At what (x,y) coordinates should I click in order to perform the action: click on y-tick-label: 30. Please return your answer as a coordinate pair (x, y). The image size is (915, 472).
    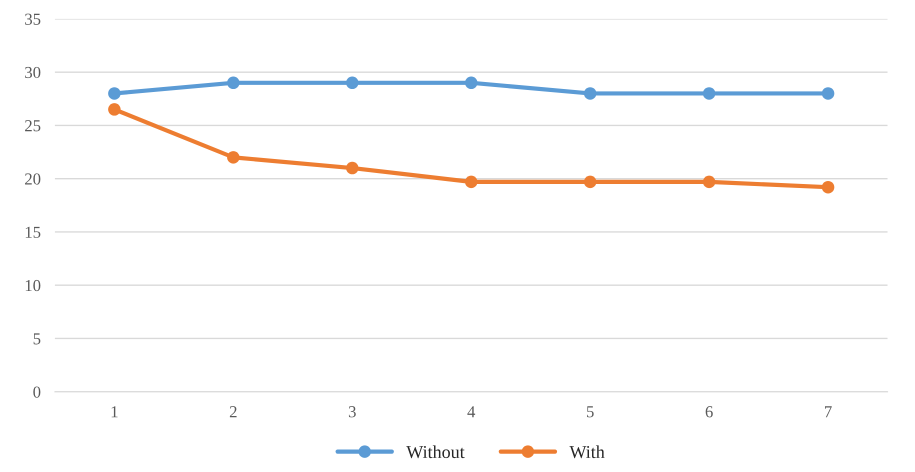
    Looking at the image, I should click on (32, 72).